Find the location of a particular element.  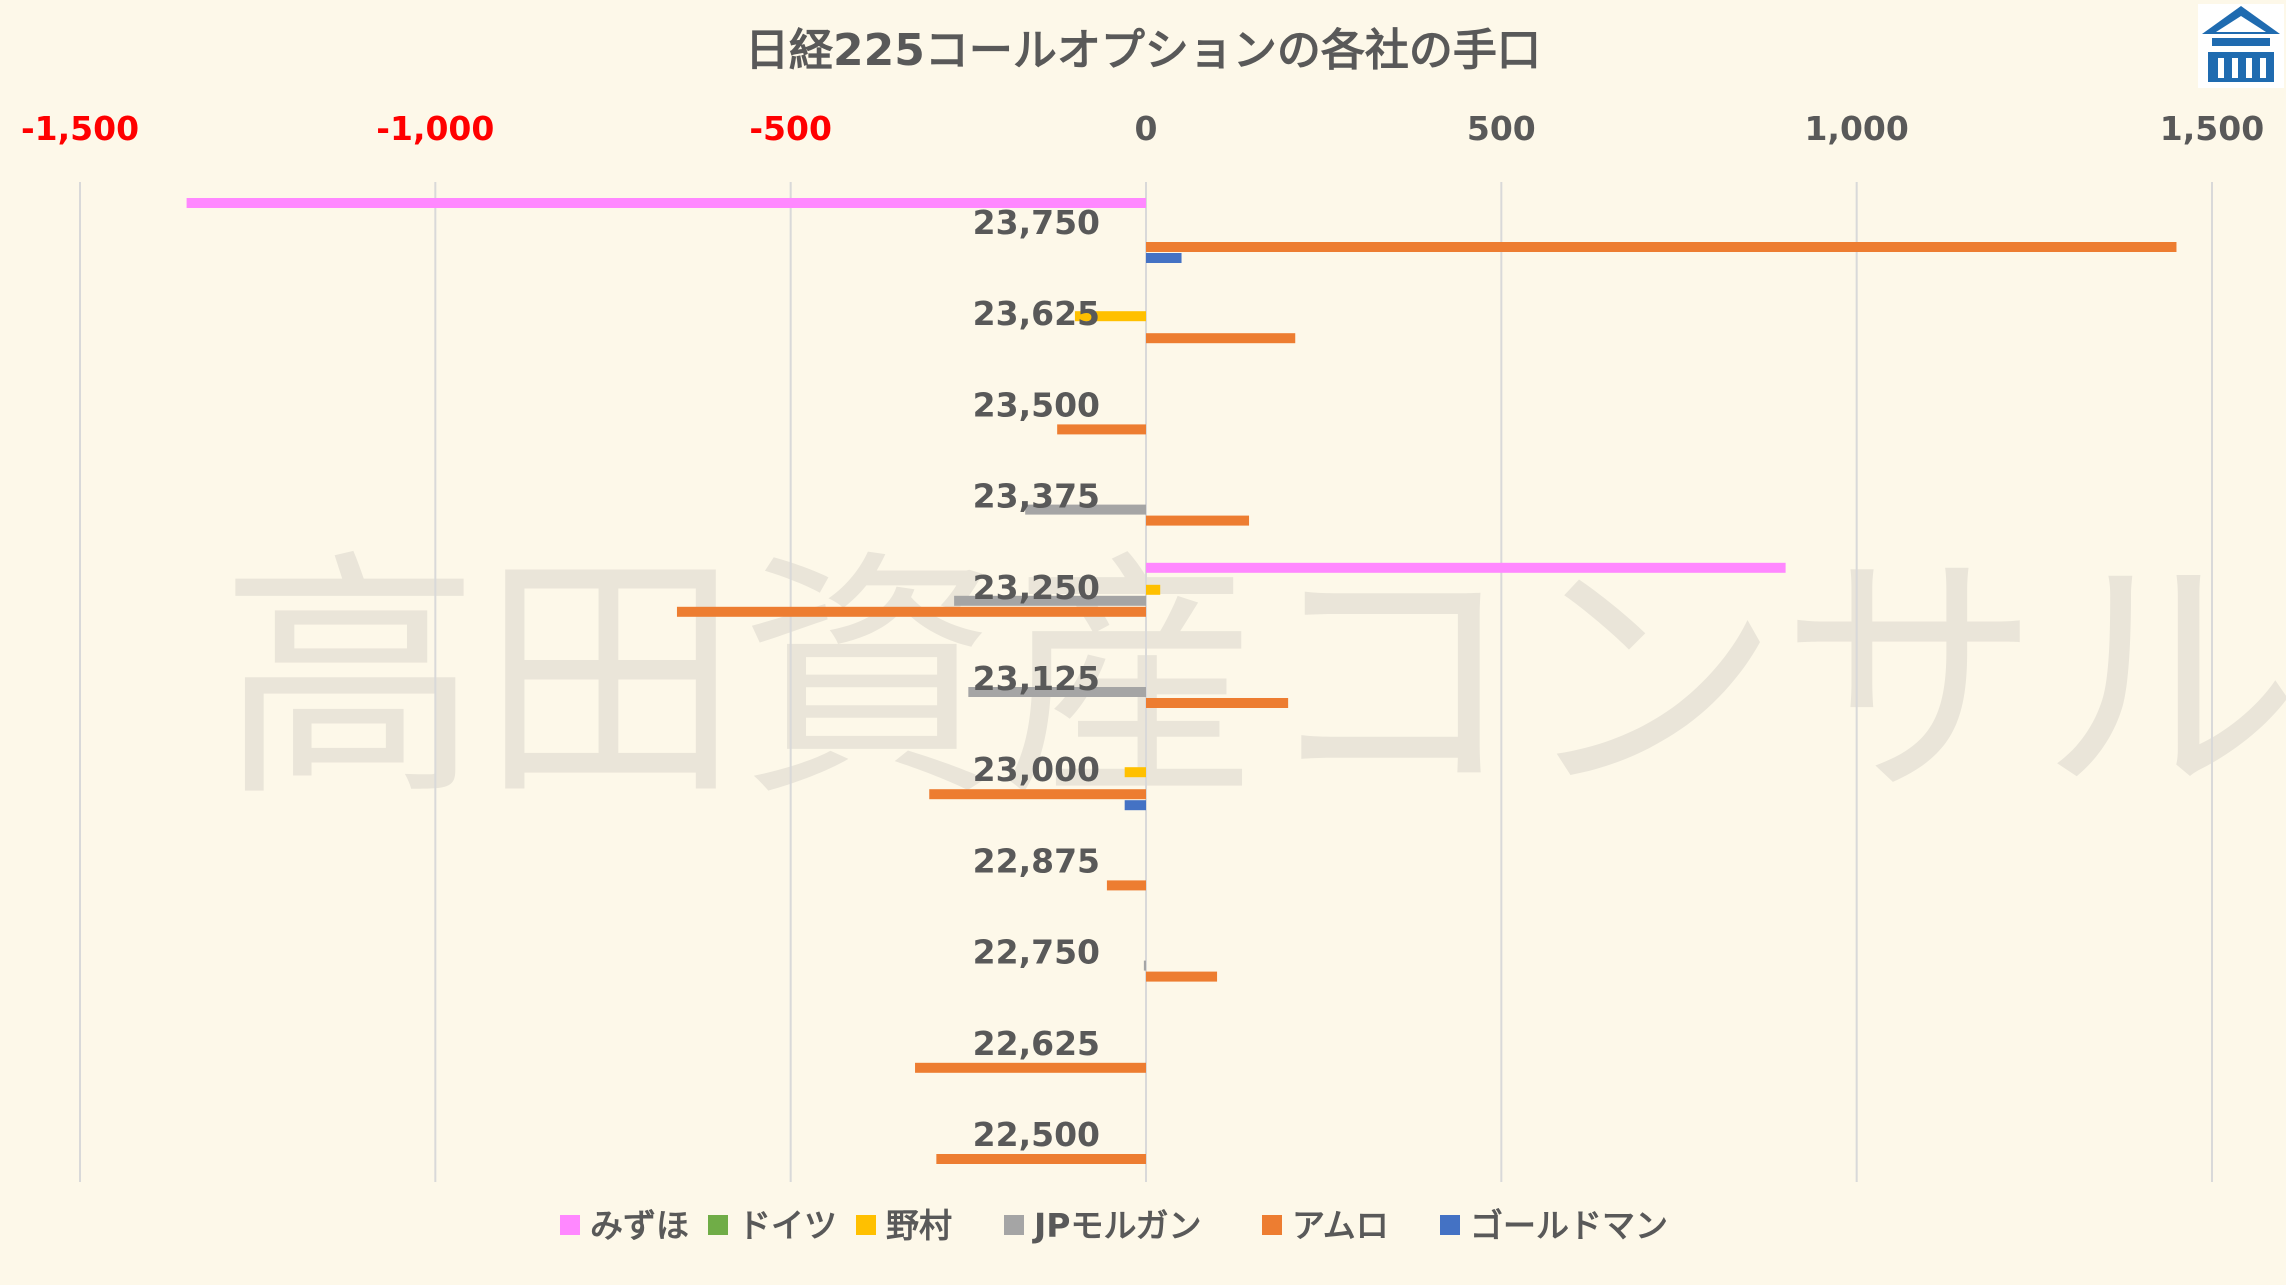

x-tick-label: -500 is located at coordinates (790, 128).